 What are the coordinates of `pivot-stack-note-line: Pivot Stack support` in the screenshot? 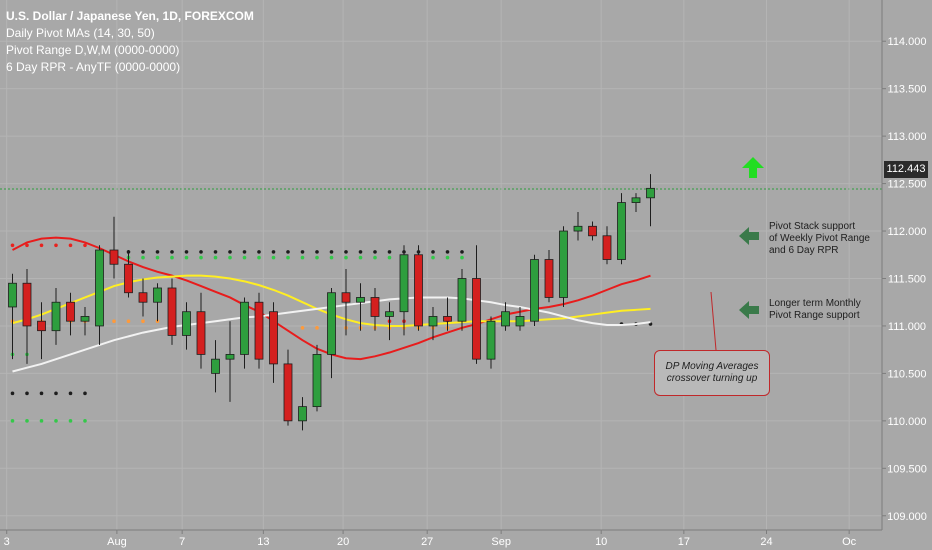 It's located at (812, 226).